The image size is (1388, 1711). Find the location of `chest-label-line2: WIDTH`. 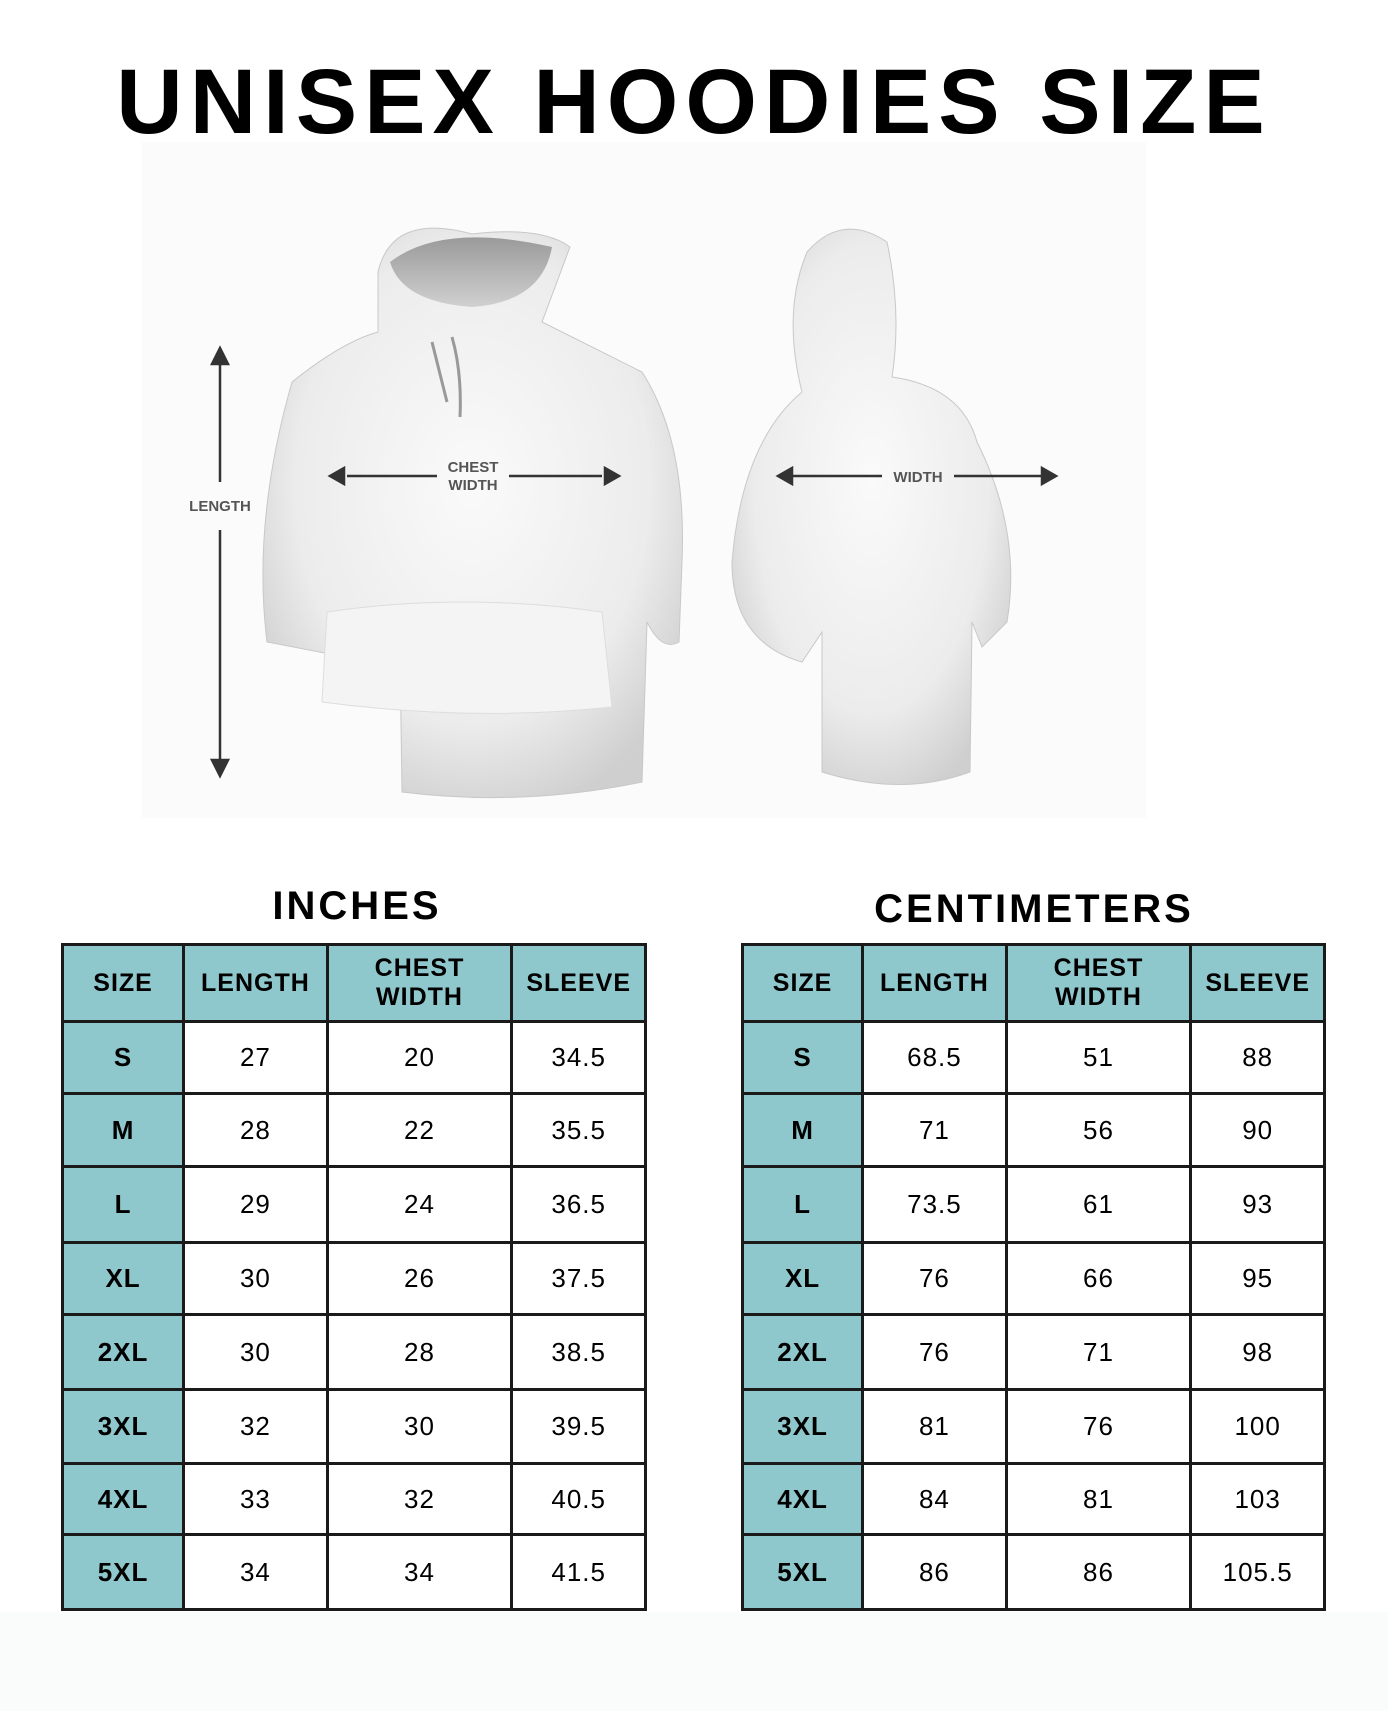

chest-label-line2: WIDTH is located at coordinates (472, 485).